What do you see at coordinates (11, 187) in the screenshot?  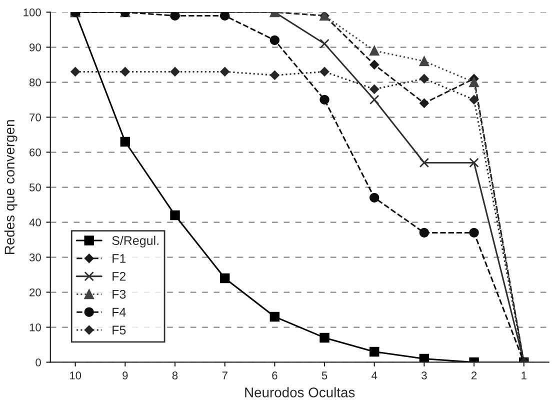 I see `y-axis-title: Redes que convergen` at bounding box center [11, 187].